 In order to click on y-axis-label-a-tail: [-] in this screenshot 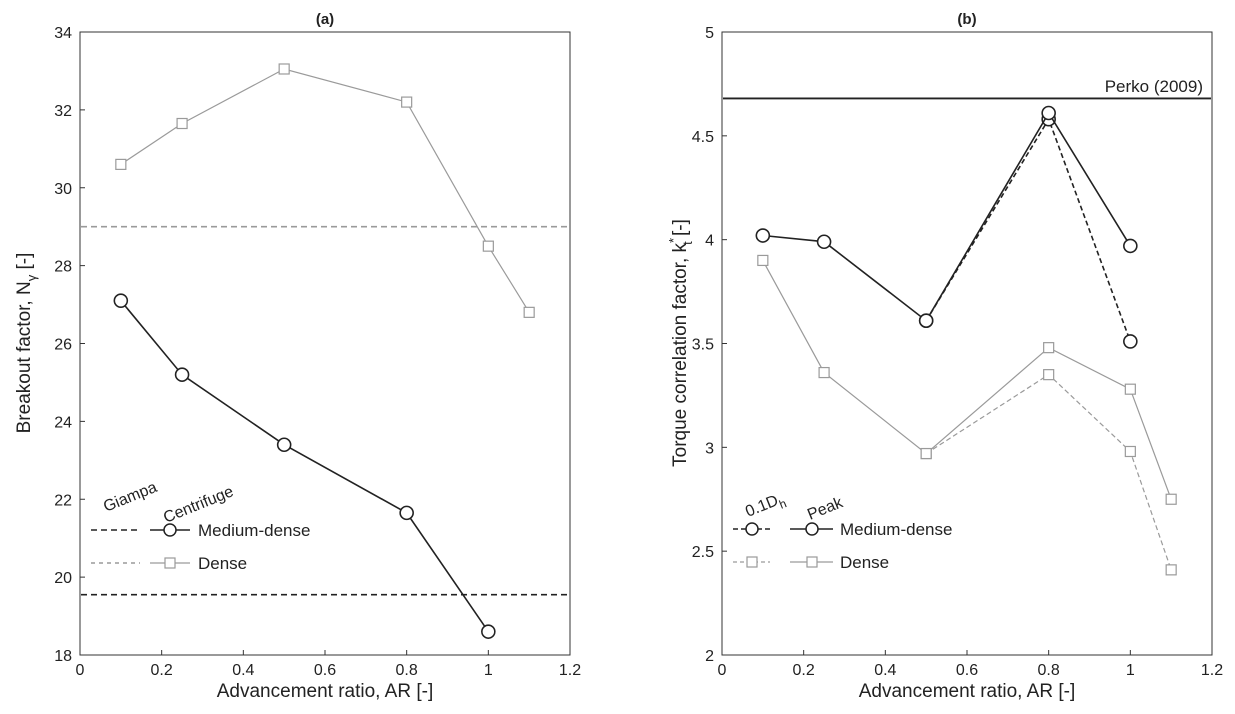, I will do `click(24, 264)`.